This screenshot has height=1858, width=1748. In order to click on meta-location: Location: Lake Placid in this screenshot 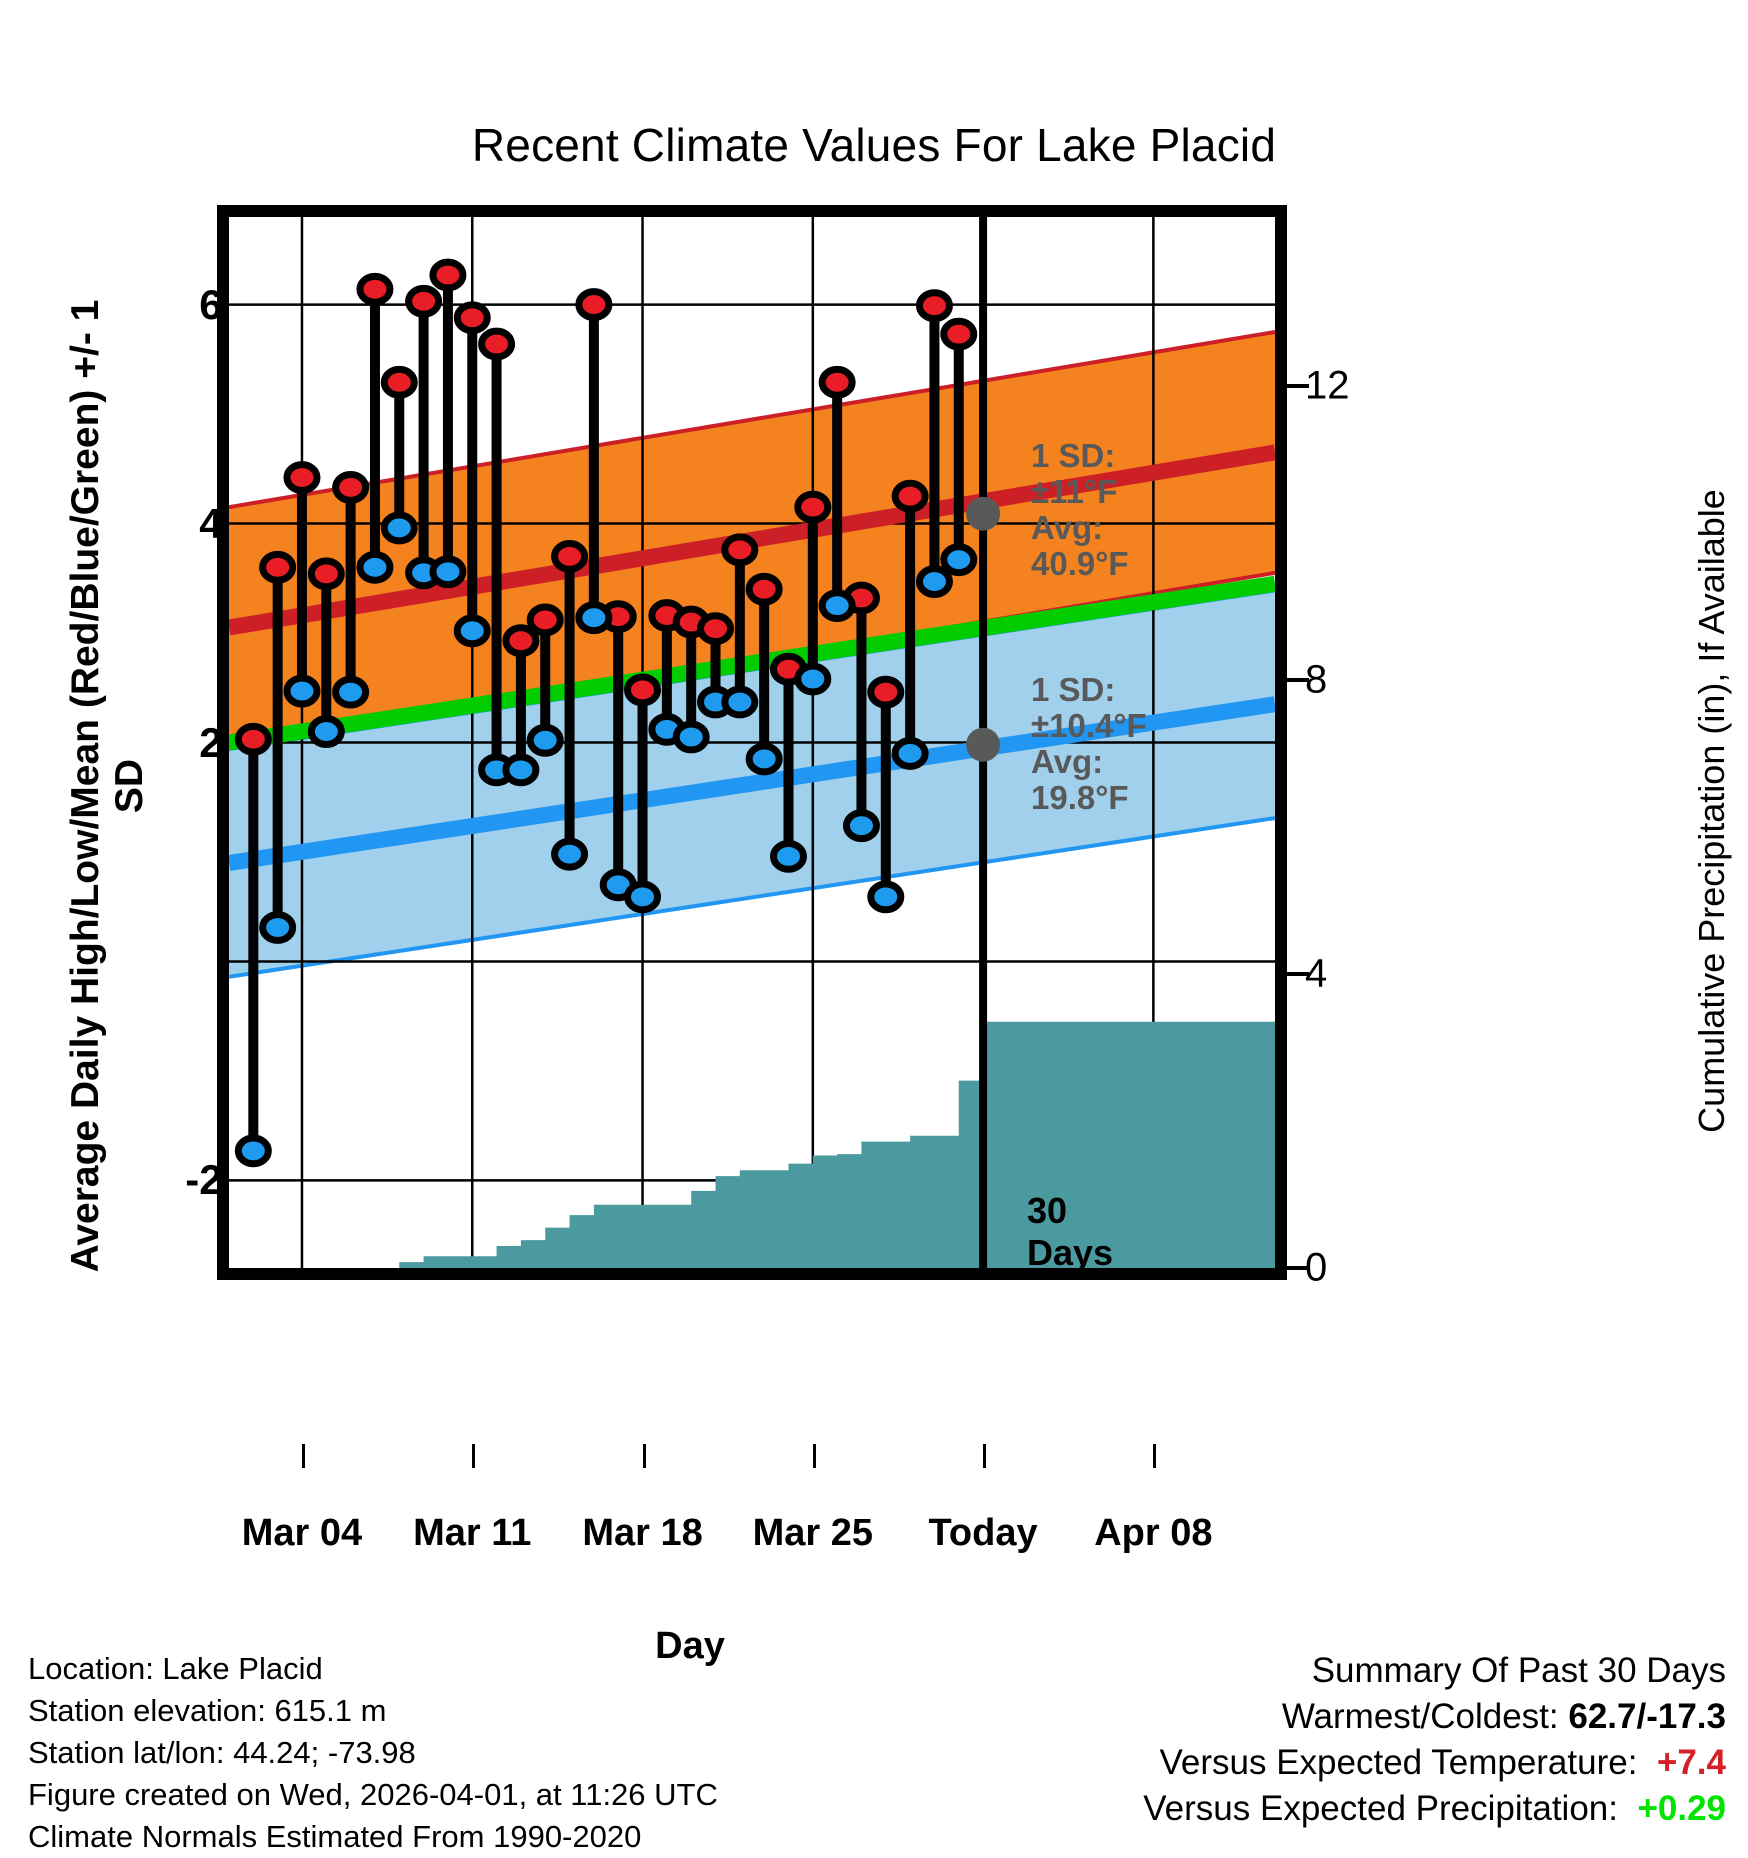, I will do `click(175, 1668)`.